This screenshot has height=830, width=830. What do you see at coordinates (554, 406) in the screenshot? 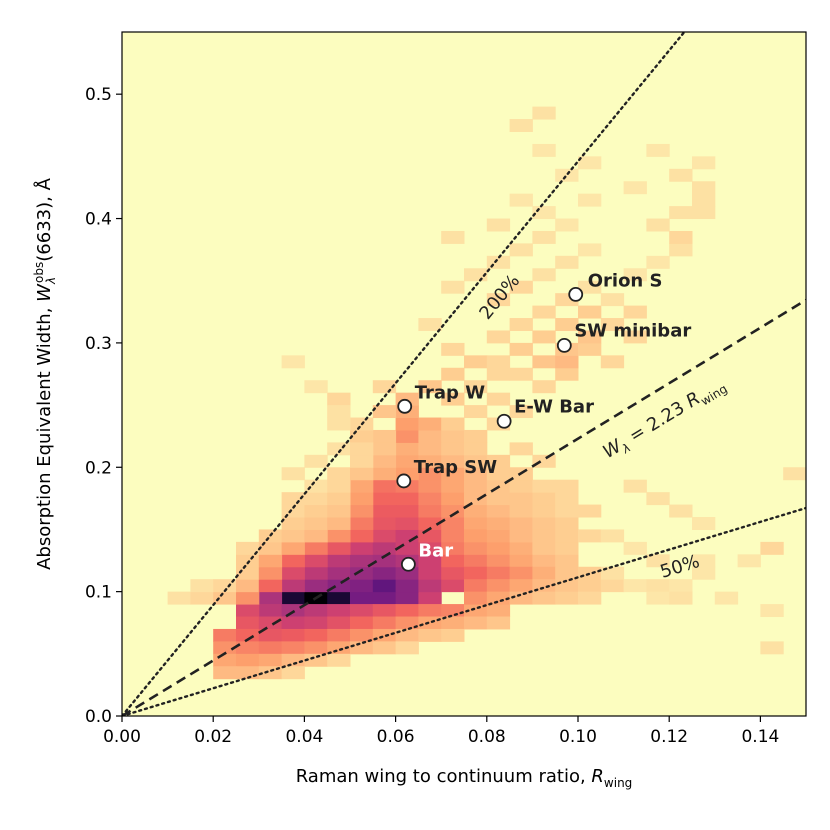
I see `point-label-e-w-bar: E-W Bar` at bounding box center [554, 406].